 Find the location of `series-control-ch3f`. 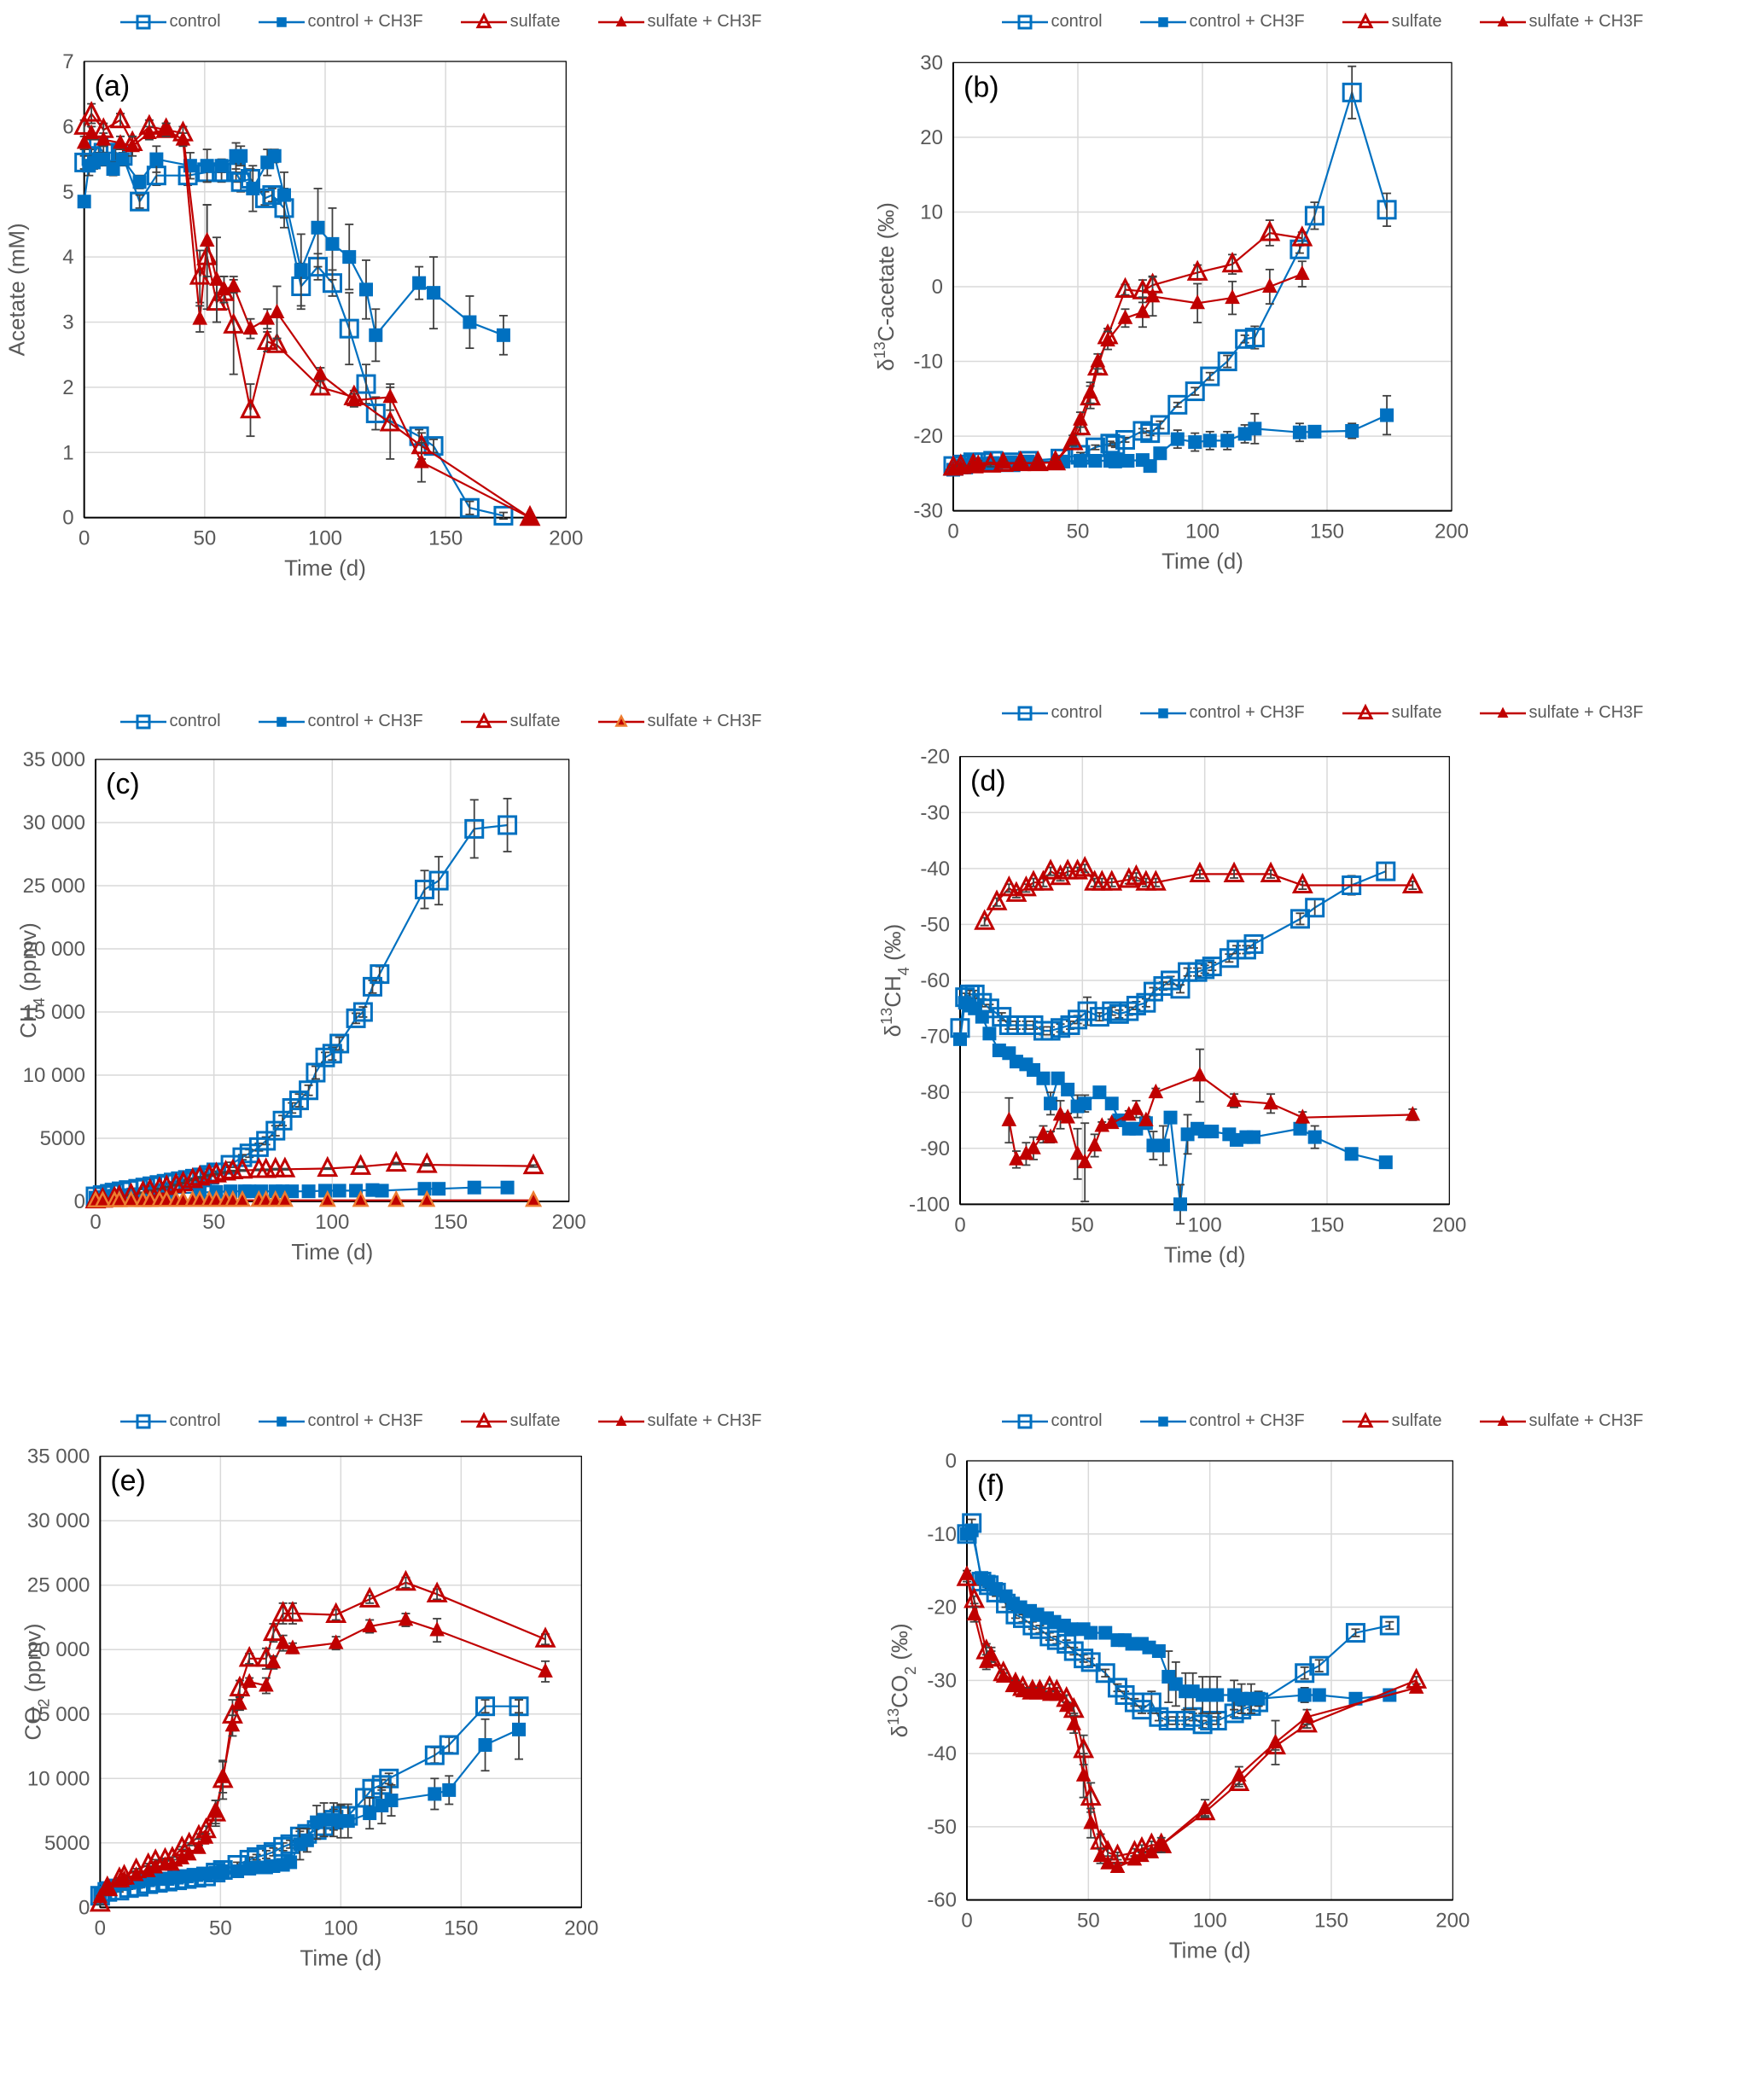

series-control-ch3f is located at coordinates (310, 1800).